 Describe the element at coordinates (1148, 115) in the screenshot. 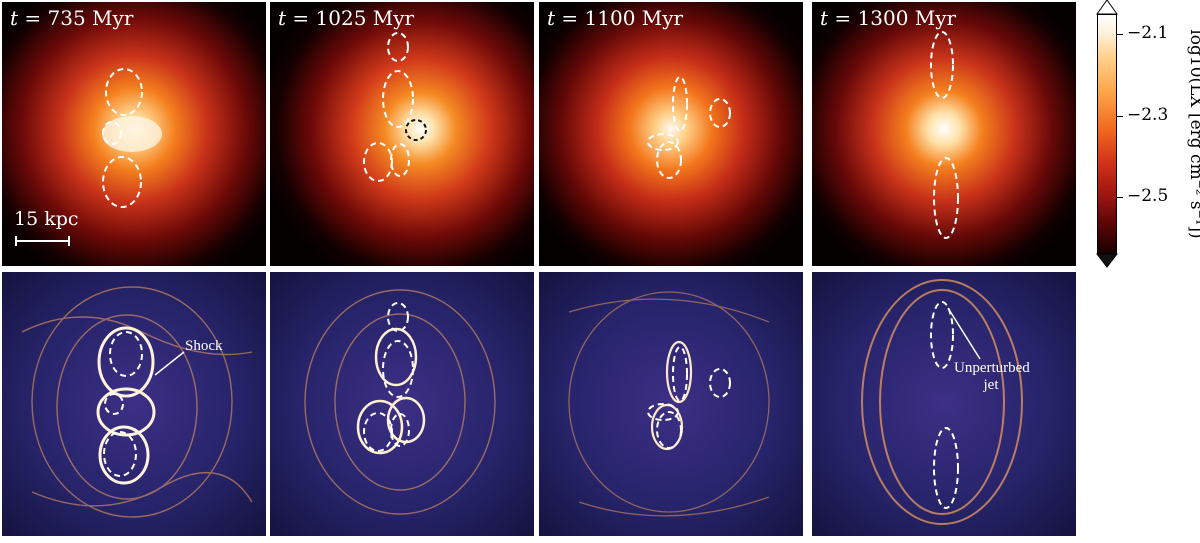

I see `colorbar-tick-label: −2.3` at that location.